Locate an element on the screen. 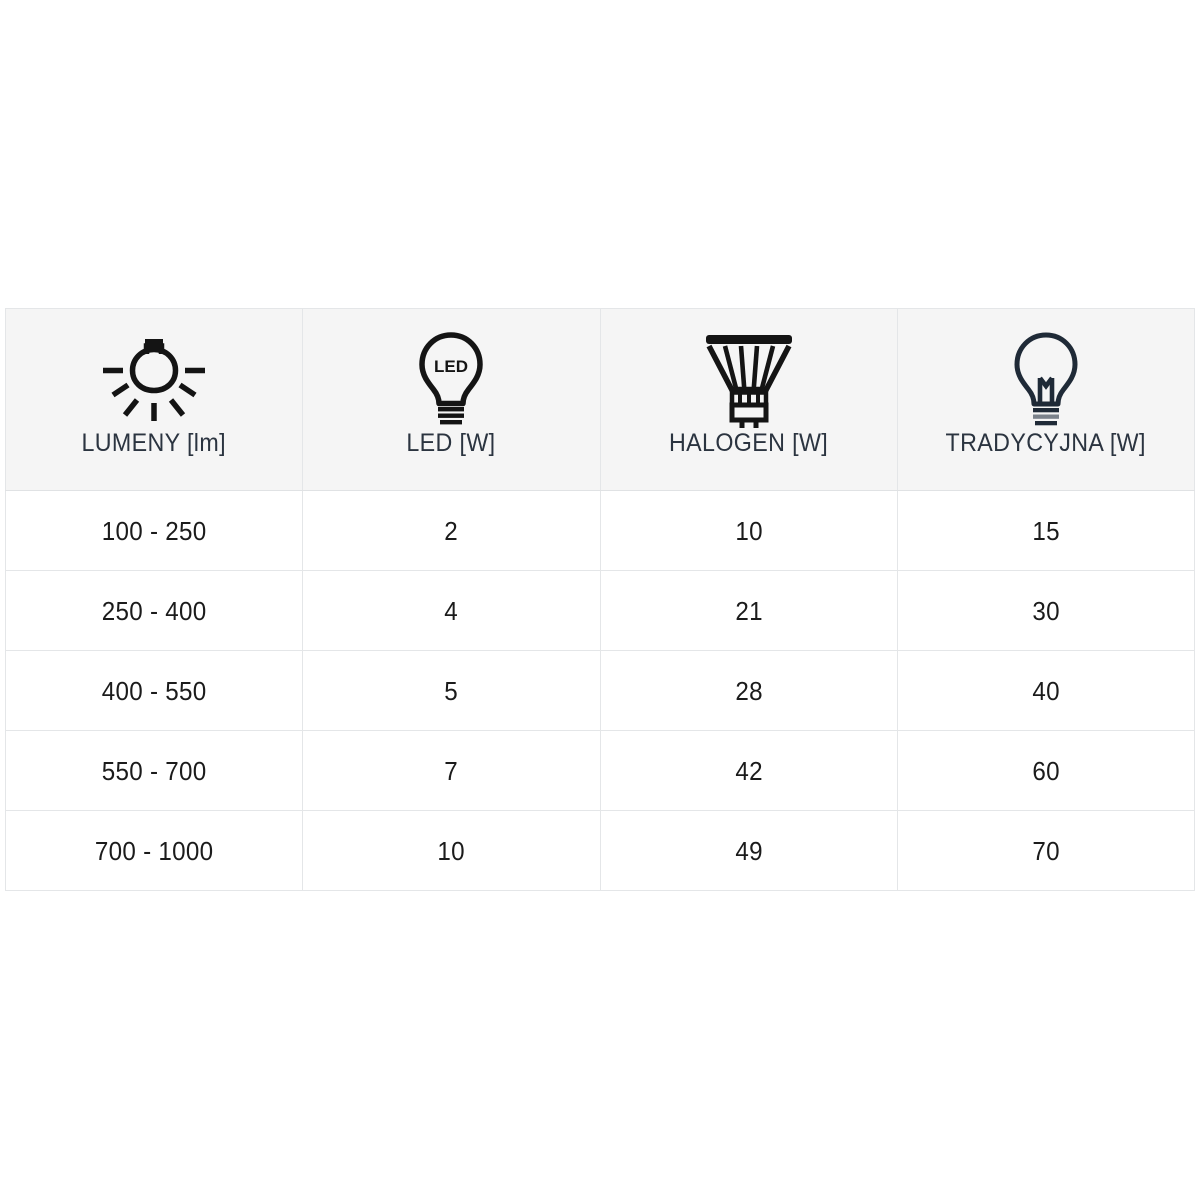 This screenshot has width=1200, height=1200. column-header-label: TRADYCYJNA [W] is located at coordinates (1046, 443).